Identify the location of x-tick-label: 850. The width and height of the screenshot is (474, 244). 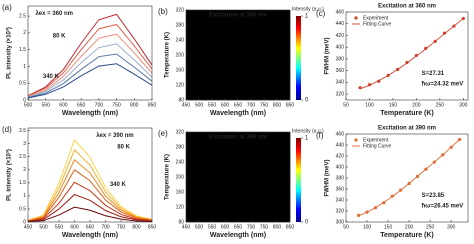
(152, 105).